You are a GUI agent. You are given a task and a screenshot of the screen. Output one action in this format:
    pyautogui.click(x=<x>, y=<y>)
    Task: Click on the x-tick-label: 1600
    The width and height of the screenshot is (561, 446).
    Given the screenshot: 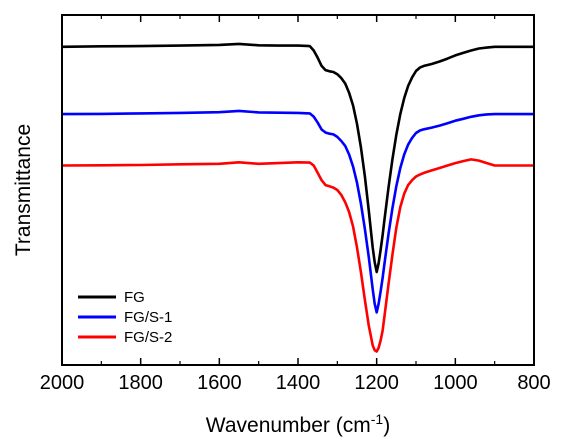 What is the action you would take?
    pyautogui.click(x=219, y=383)
    